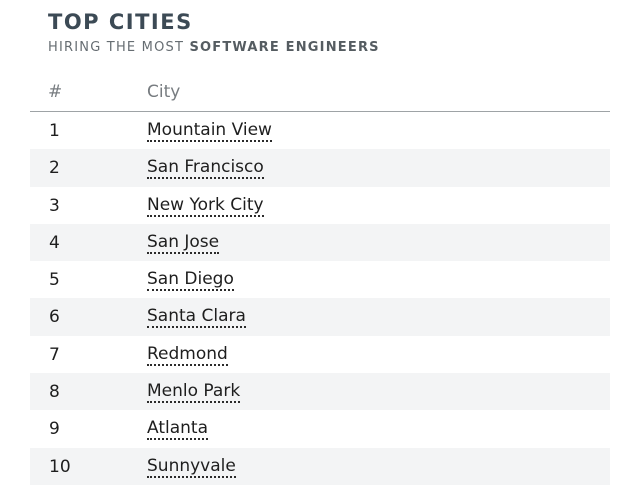 This screenshot has width=640, height=502. What do you see at coordinates (284, 47) in the screenshot?
I see `subtitle-emphasis: SOFTWARE ENGINEERS` at bounding box center [284, 47].